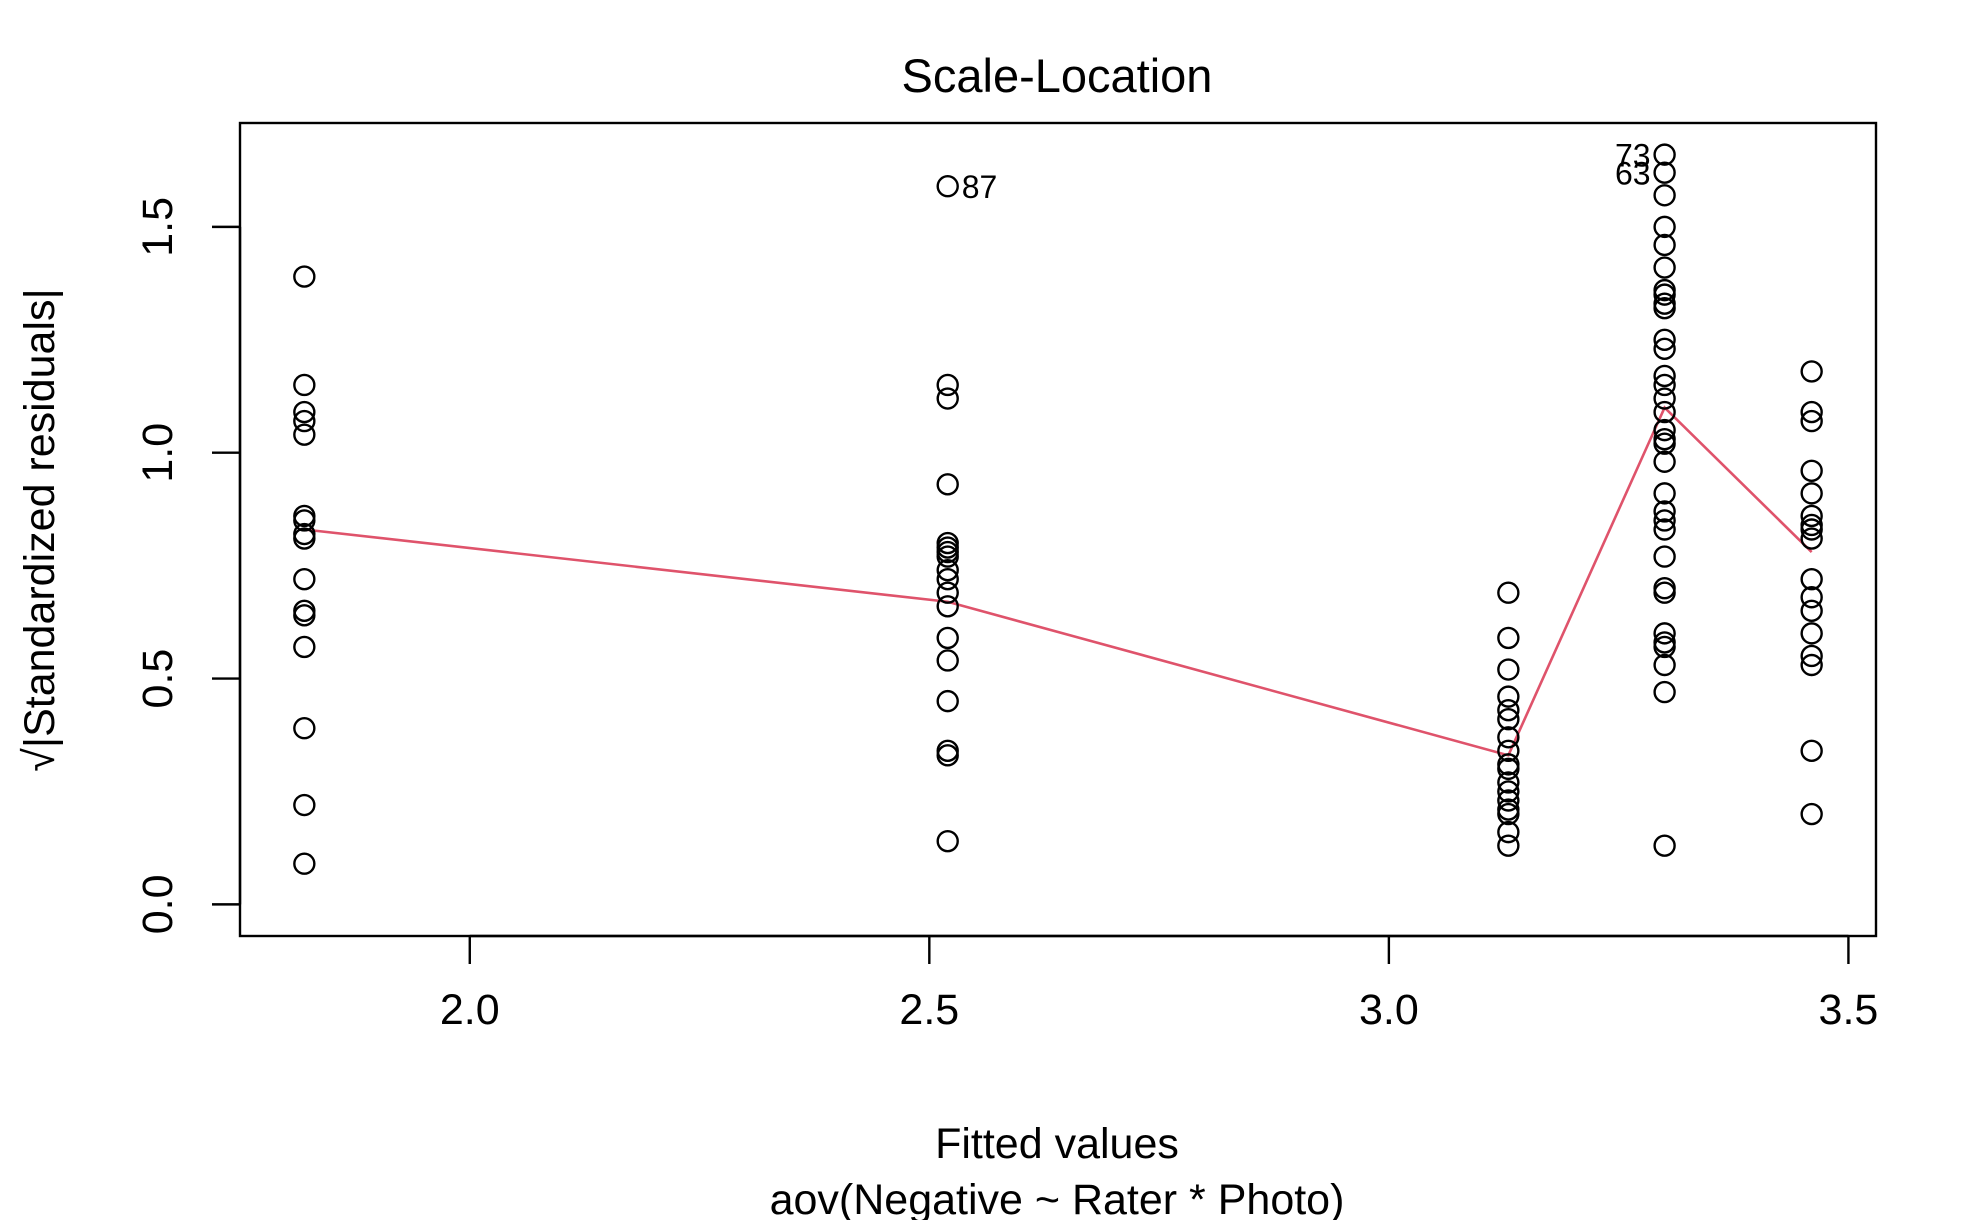 The image size is (1974, 1220). I want to click on y-tick-label: 1.0, so click(158, 453).